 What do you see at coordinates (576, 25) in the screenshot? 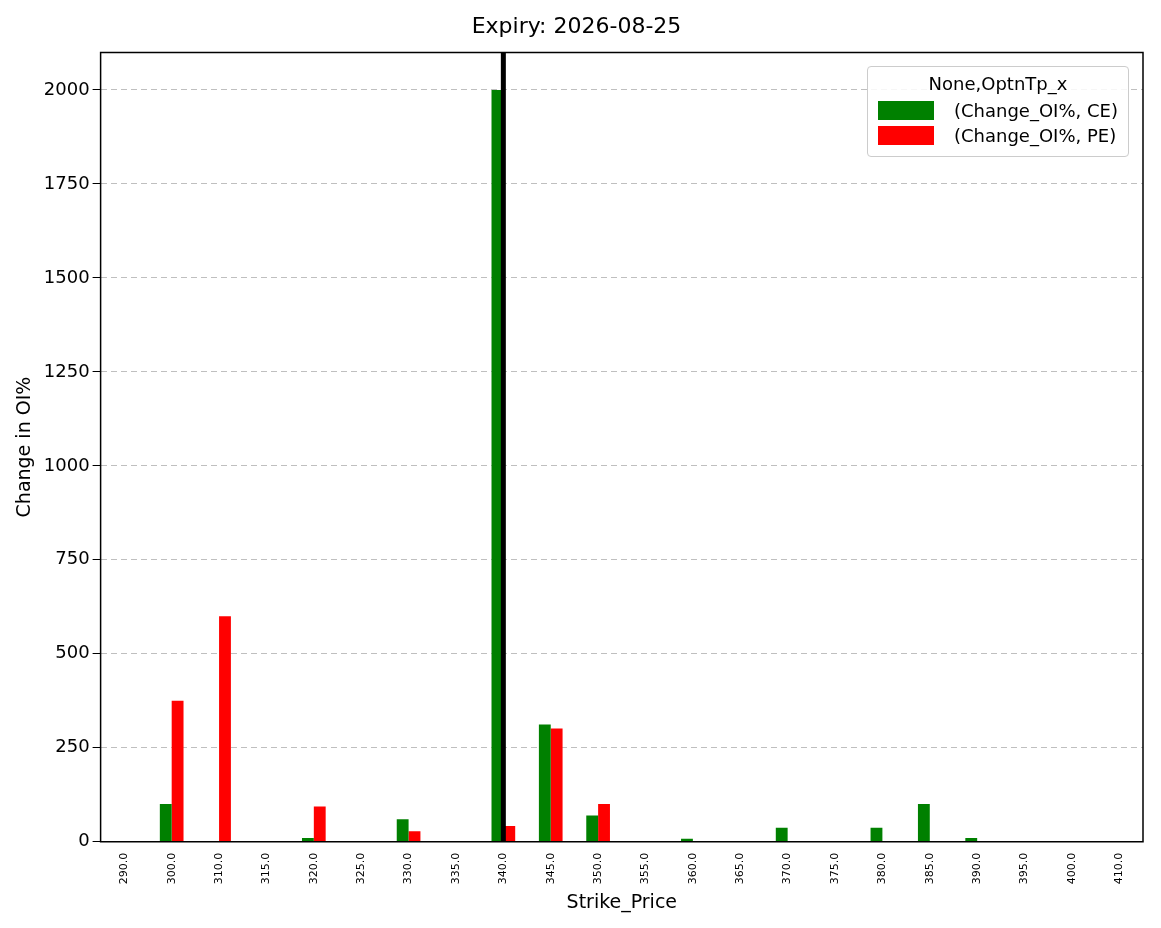
I see `chart-title: Expiry: 2026-08-25` at bounding box center [576, 25].